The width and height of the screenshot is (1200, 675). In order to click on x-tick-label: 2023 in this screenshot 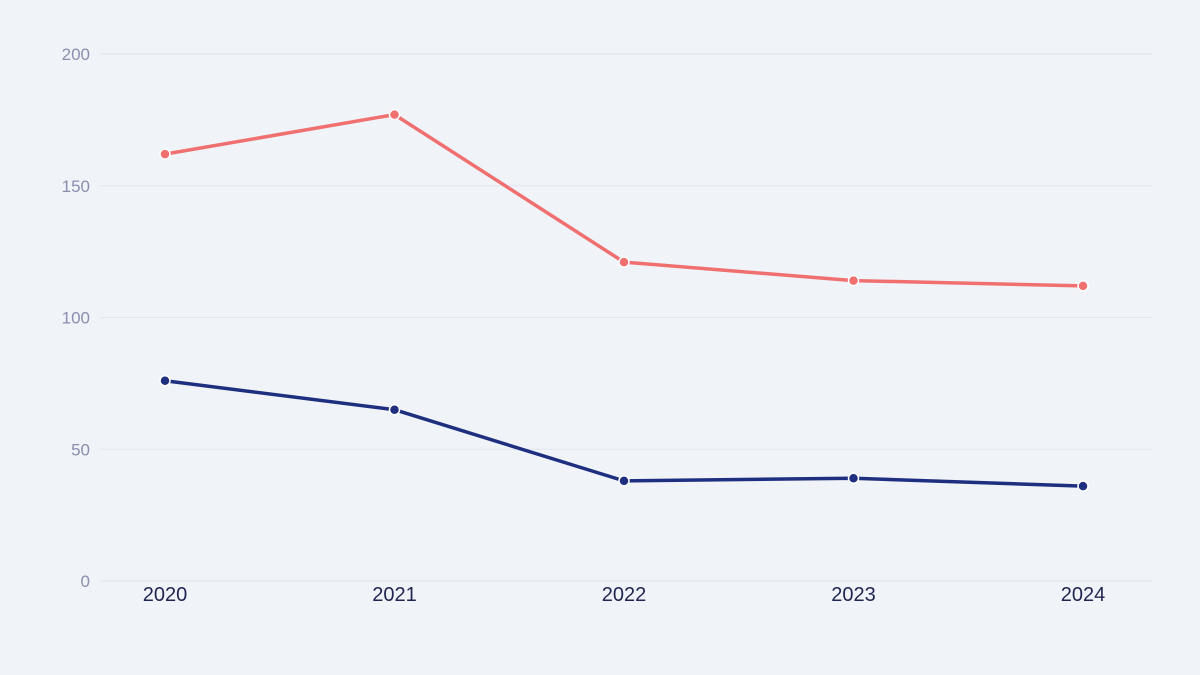, I will do `click(853, 595)`.